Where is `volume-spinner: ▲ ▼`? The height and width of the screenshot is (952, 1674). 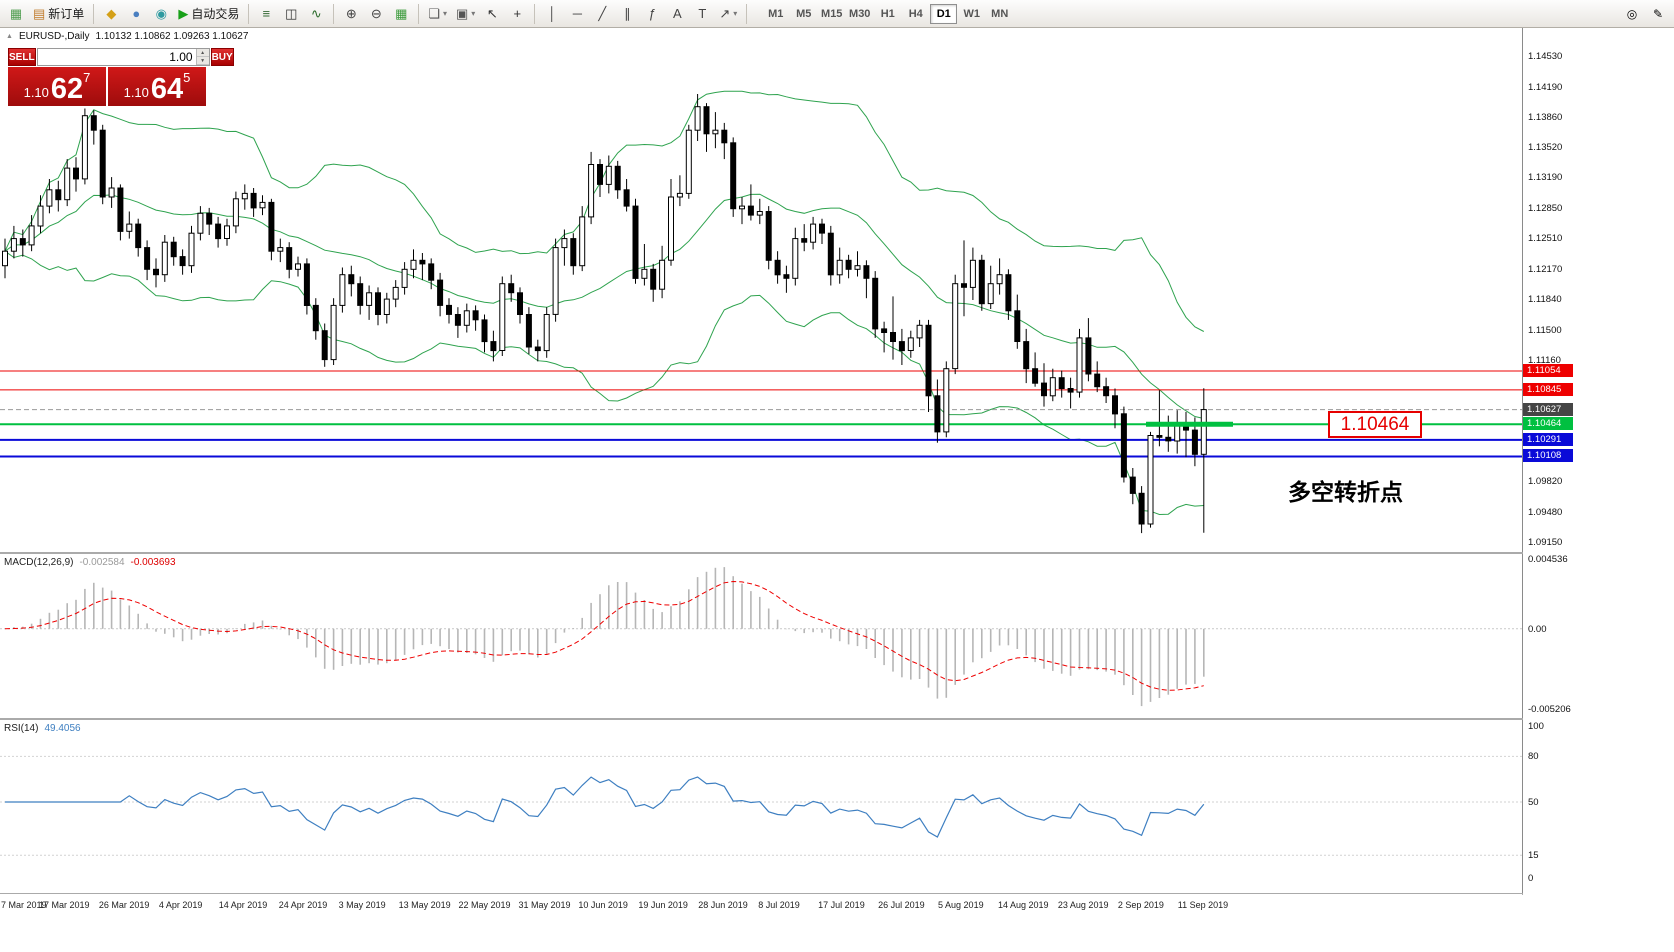
volume-spinner: ▲ ▼ is located at coordinates (202, 57).